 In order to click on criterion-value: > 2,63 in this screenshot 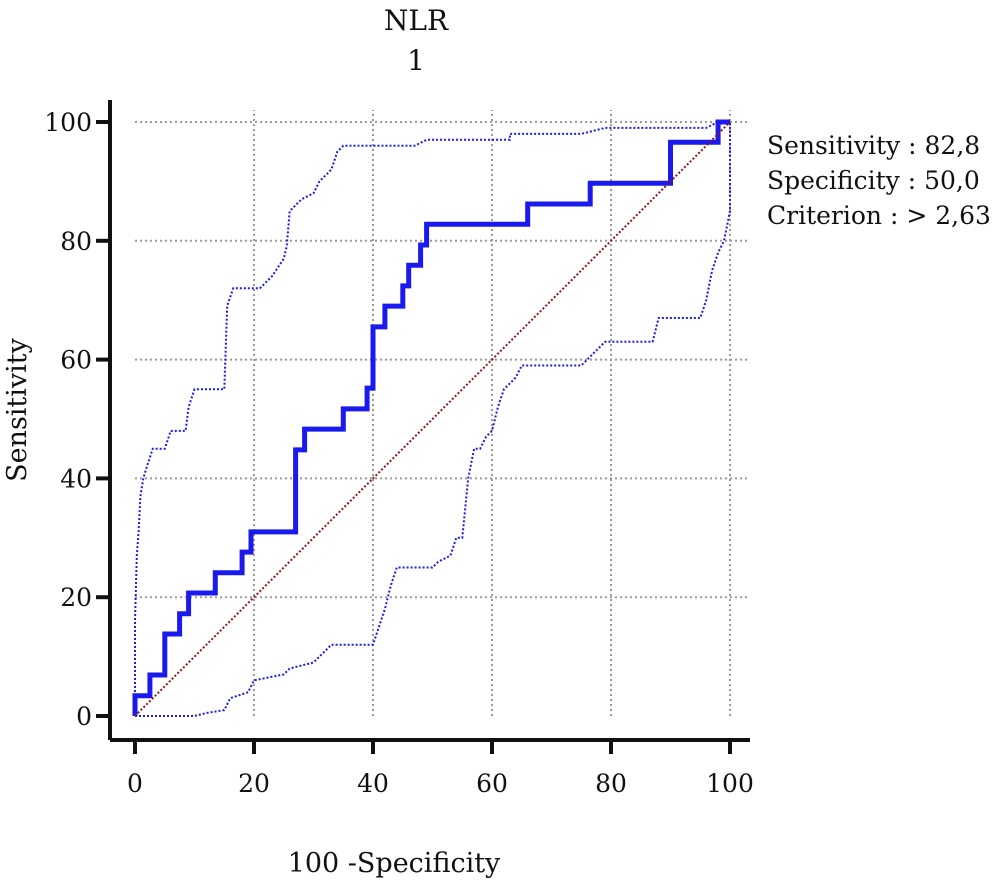, I will do `click(948, 215)`.